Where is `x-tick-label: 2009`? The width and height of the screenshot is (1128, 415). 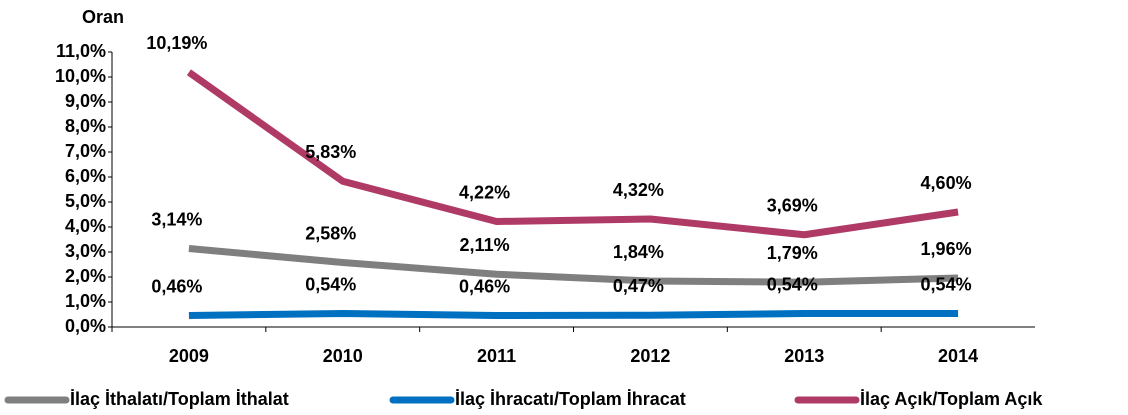
x-tick-label: 2009 is located at coordinates (189, 356).